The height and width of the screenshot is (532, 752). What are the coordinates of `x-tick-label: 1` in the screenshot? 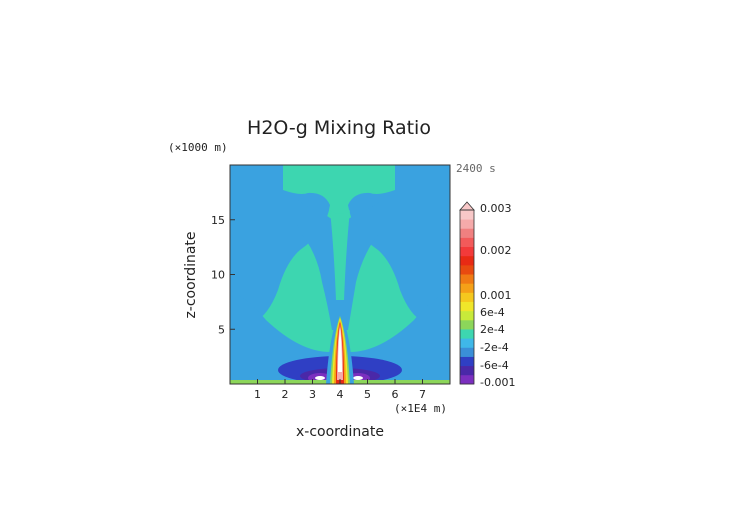 It's located at (257, 394).